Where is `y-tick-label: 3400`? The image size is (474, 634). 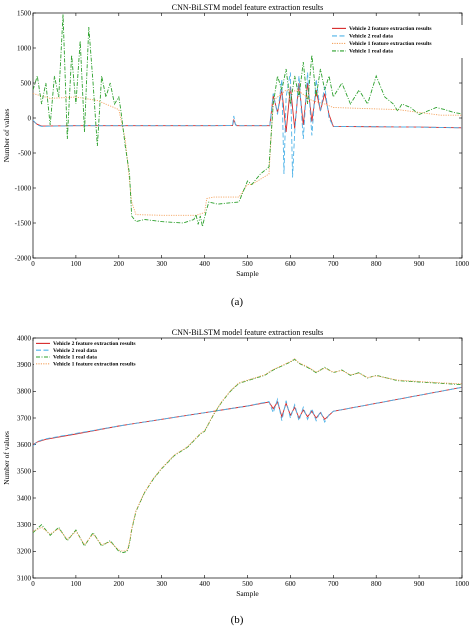
y-tick-label: 3400 is located at coordinates (24, 498).